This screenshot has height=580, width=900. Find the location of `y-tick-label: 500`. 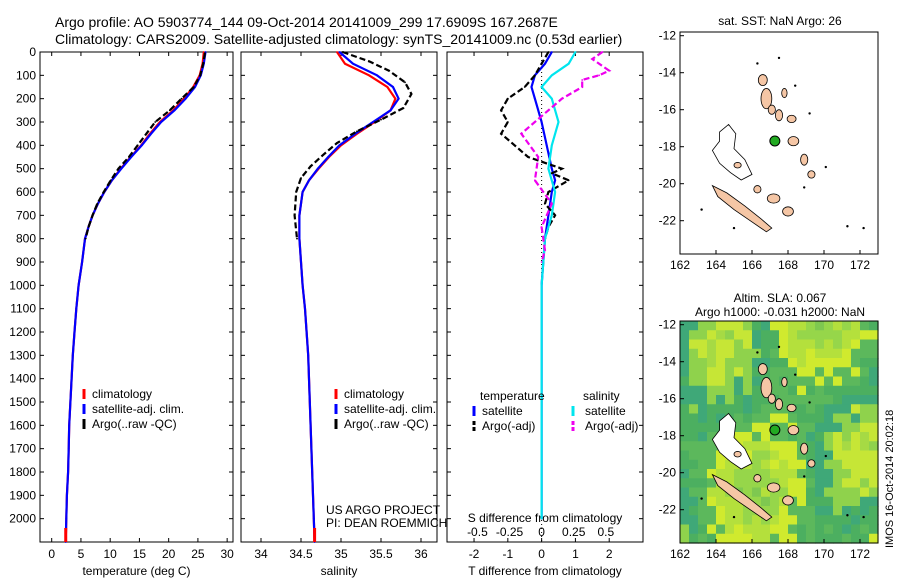

y-tick-label: 500 is located at coordinates (26, 169).